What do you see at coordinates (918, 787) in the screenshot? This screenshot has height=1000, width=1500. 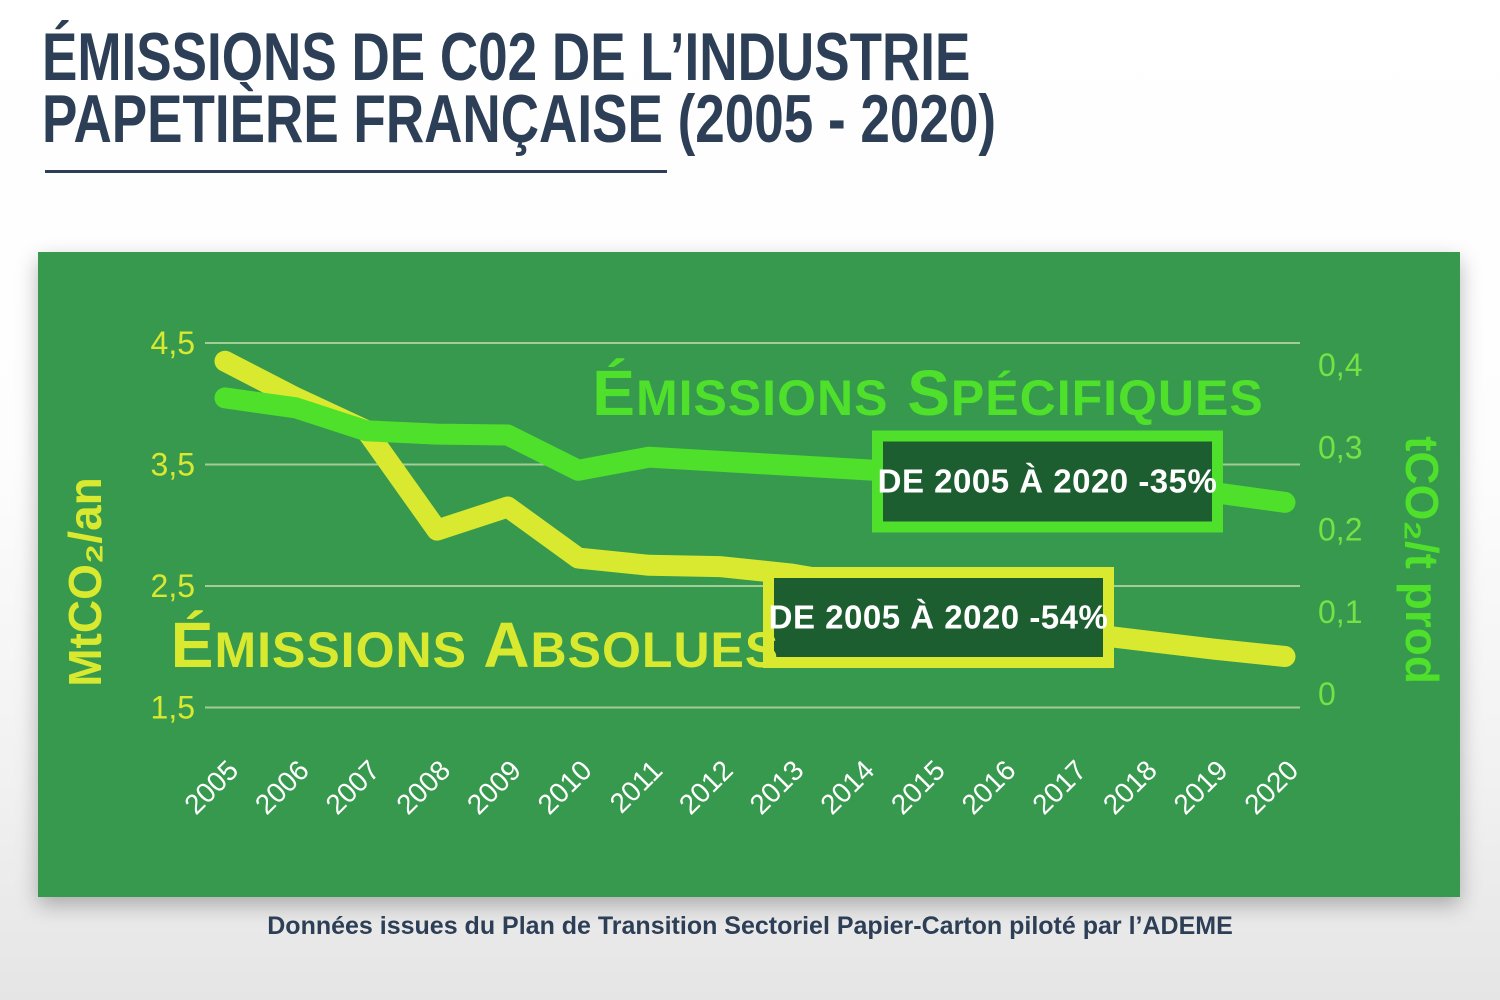 I see `x-axis-year-label: 2015` at bounding box center [918, 787].